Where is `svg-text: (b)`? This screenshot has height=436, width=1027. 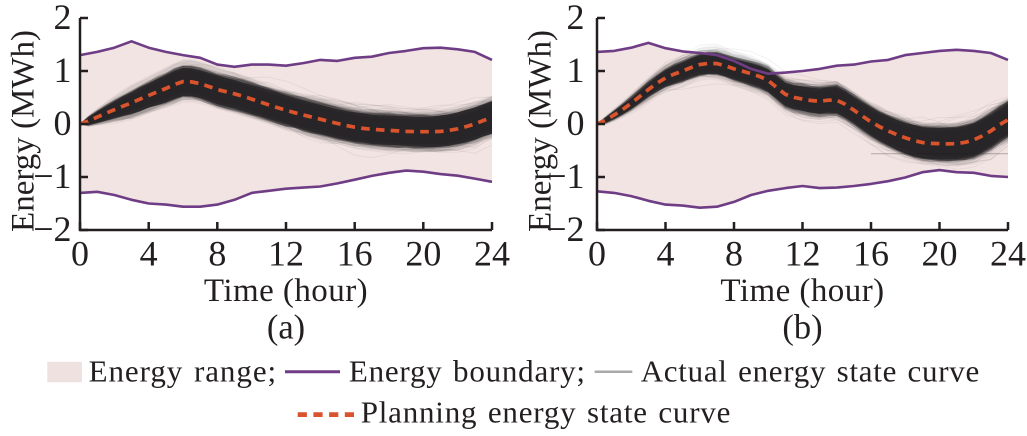
svg-text: (b) is located at coordinates (802, 328).